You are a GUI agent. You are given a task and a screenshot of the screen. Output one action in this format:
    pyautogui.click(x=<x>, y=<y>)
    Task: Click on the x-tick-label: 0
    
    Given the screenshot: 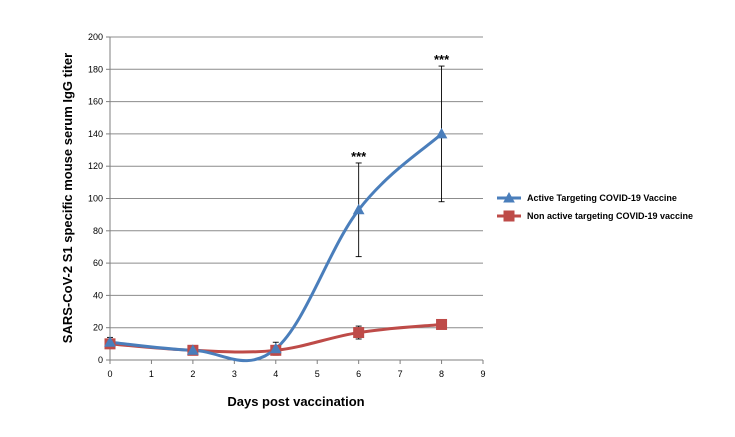 What is the action you would take?
    pyautogui.click(x=109, y=374)
    